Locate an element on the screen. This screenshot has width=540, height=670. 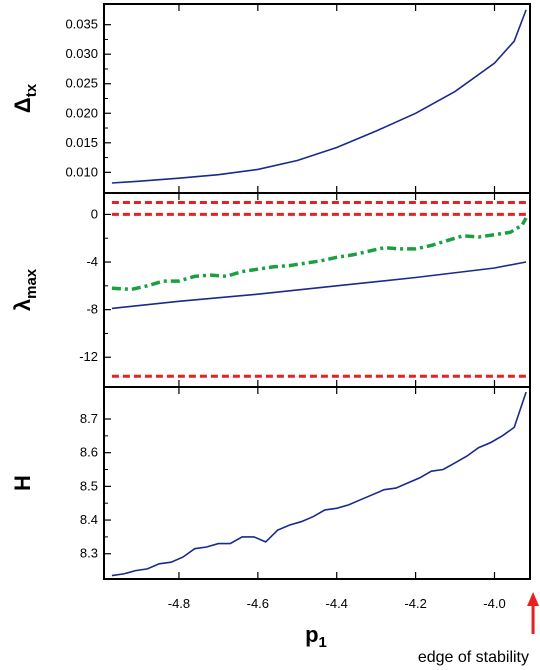
y-tick-label: 0.015 is located at coordinates (81, 142).